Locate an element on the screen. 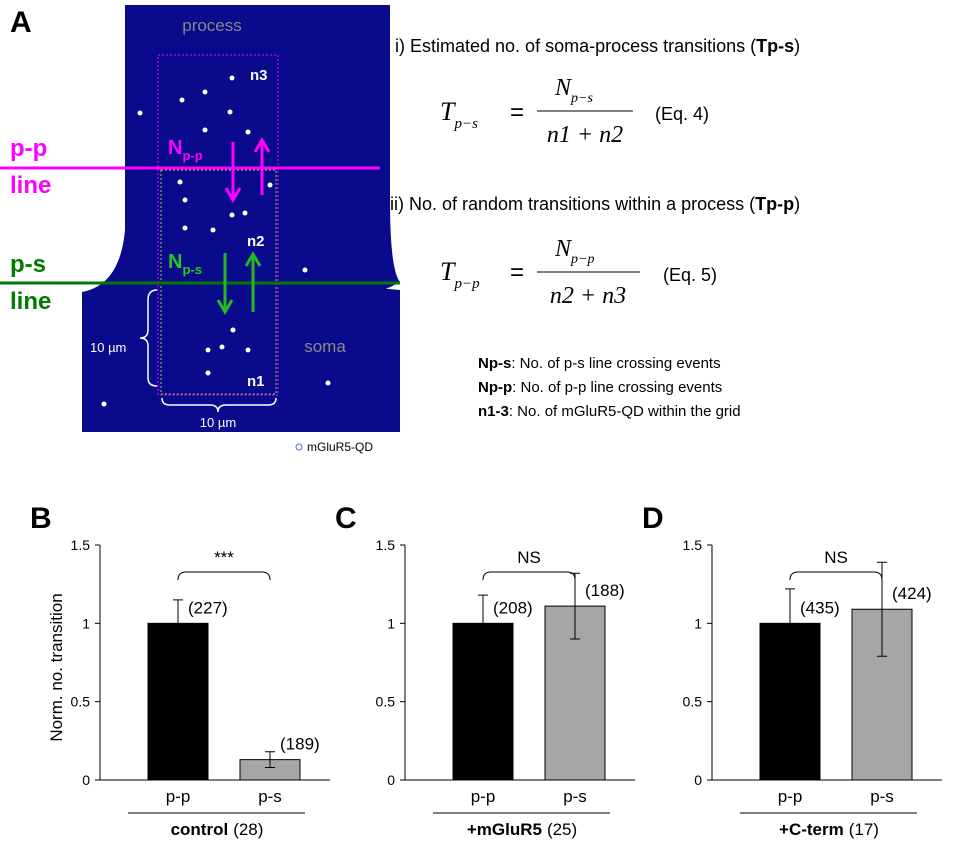 Image resolution: width=961 pixels, height=849 pixels. qd-dots is located at coordinates (216, 241).